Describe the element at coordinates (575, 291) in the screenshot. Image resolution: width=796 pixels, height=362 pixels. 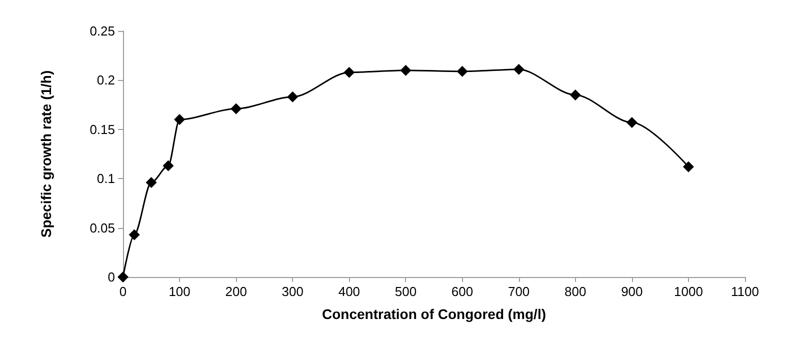
I see `x-tick-label: 800` at that location.